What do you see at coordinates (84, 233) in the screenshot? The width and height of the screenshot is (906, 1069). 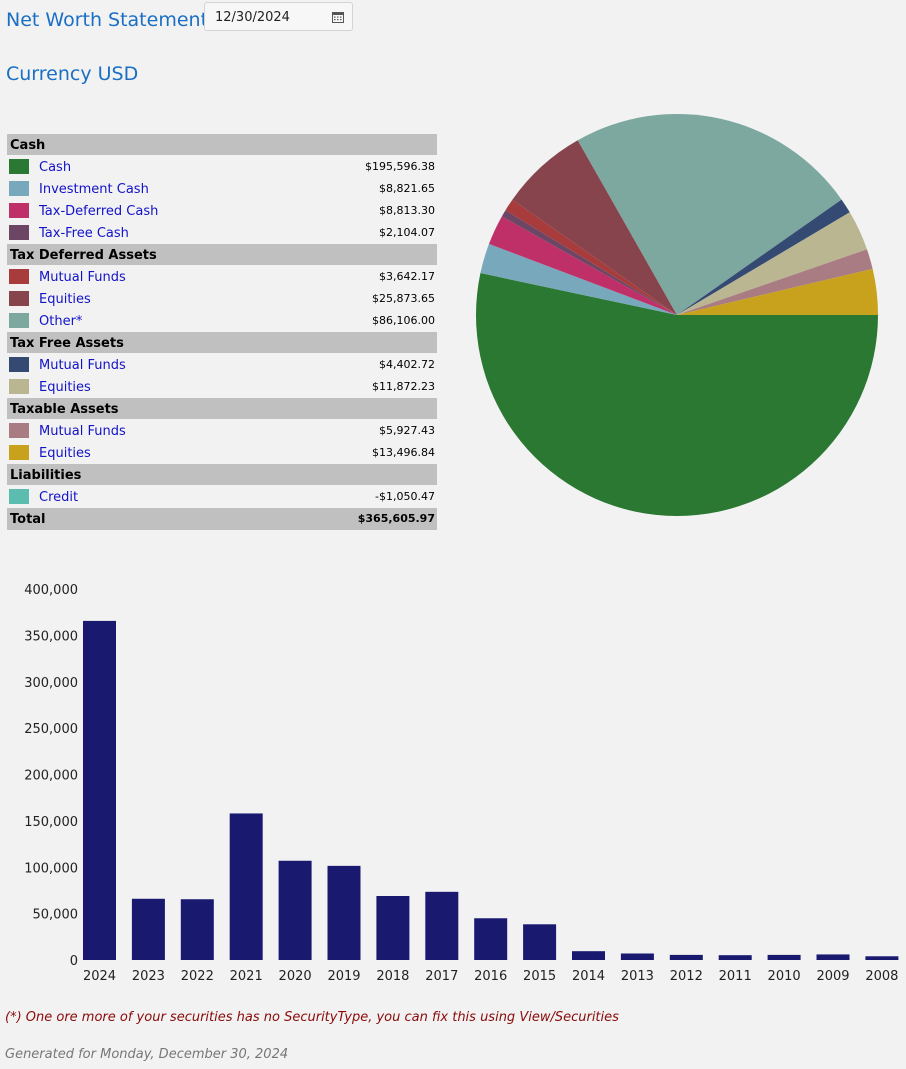 I see `row-link: Tax-Free Cash` at bounding box center [84, 233].